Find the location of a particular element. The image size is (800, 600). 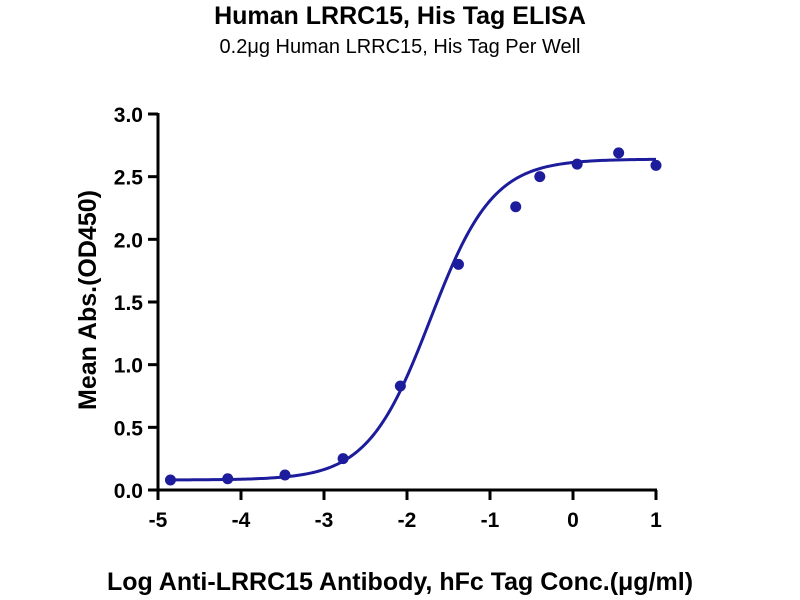

y-tick-label: 2.0 is located at coordinates (128, 240).